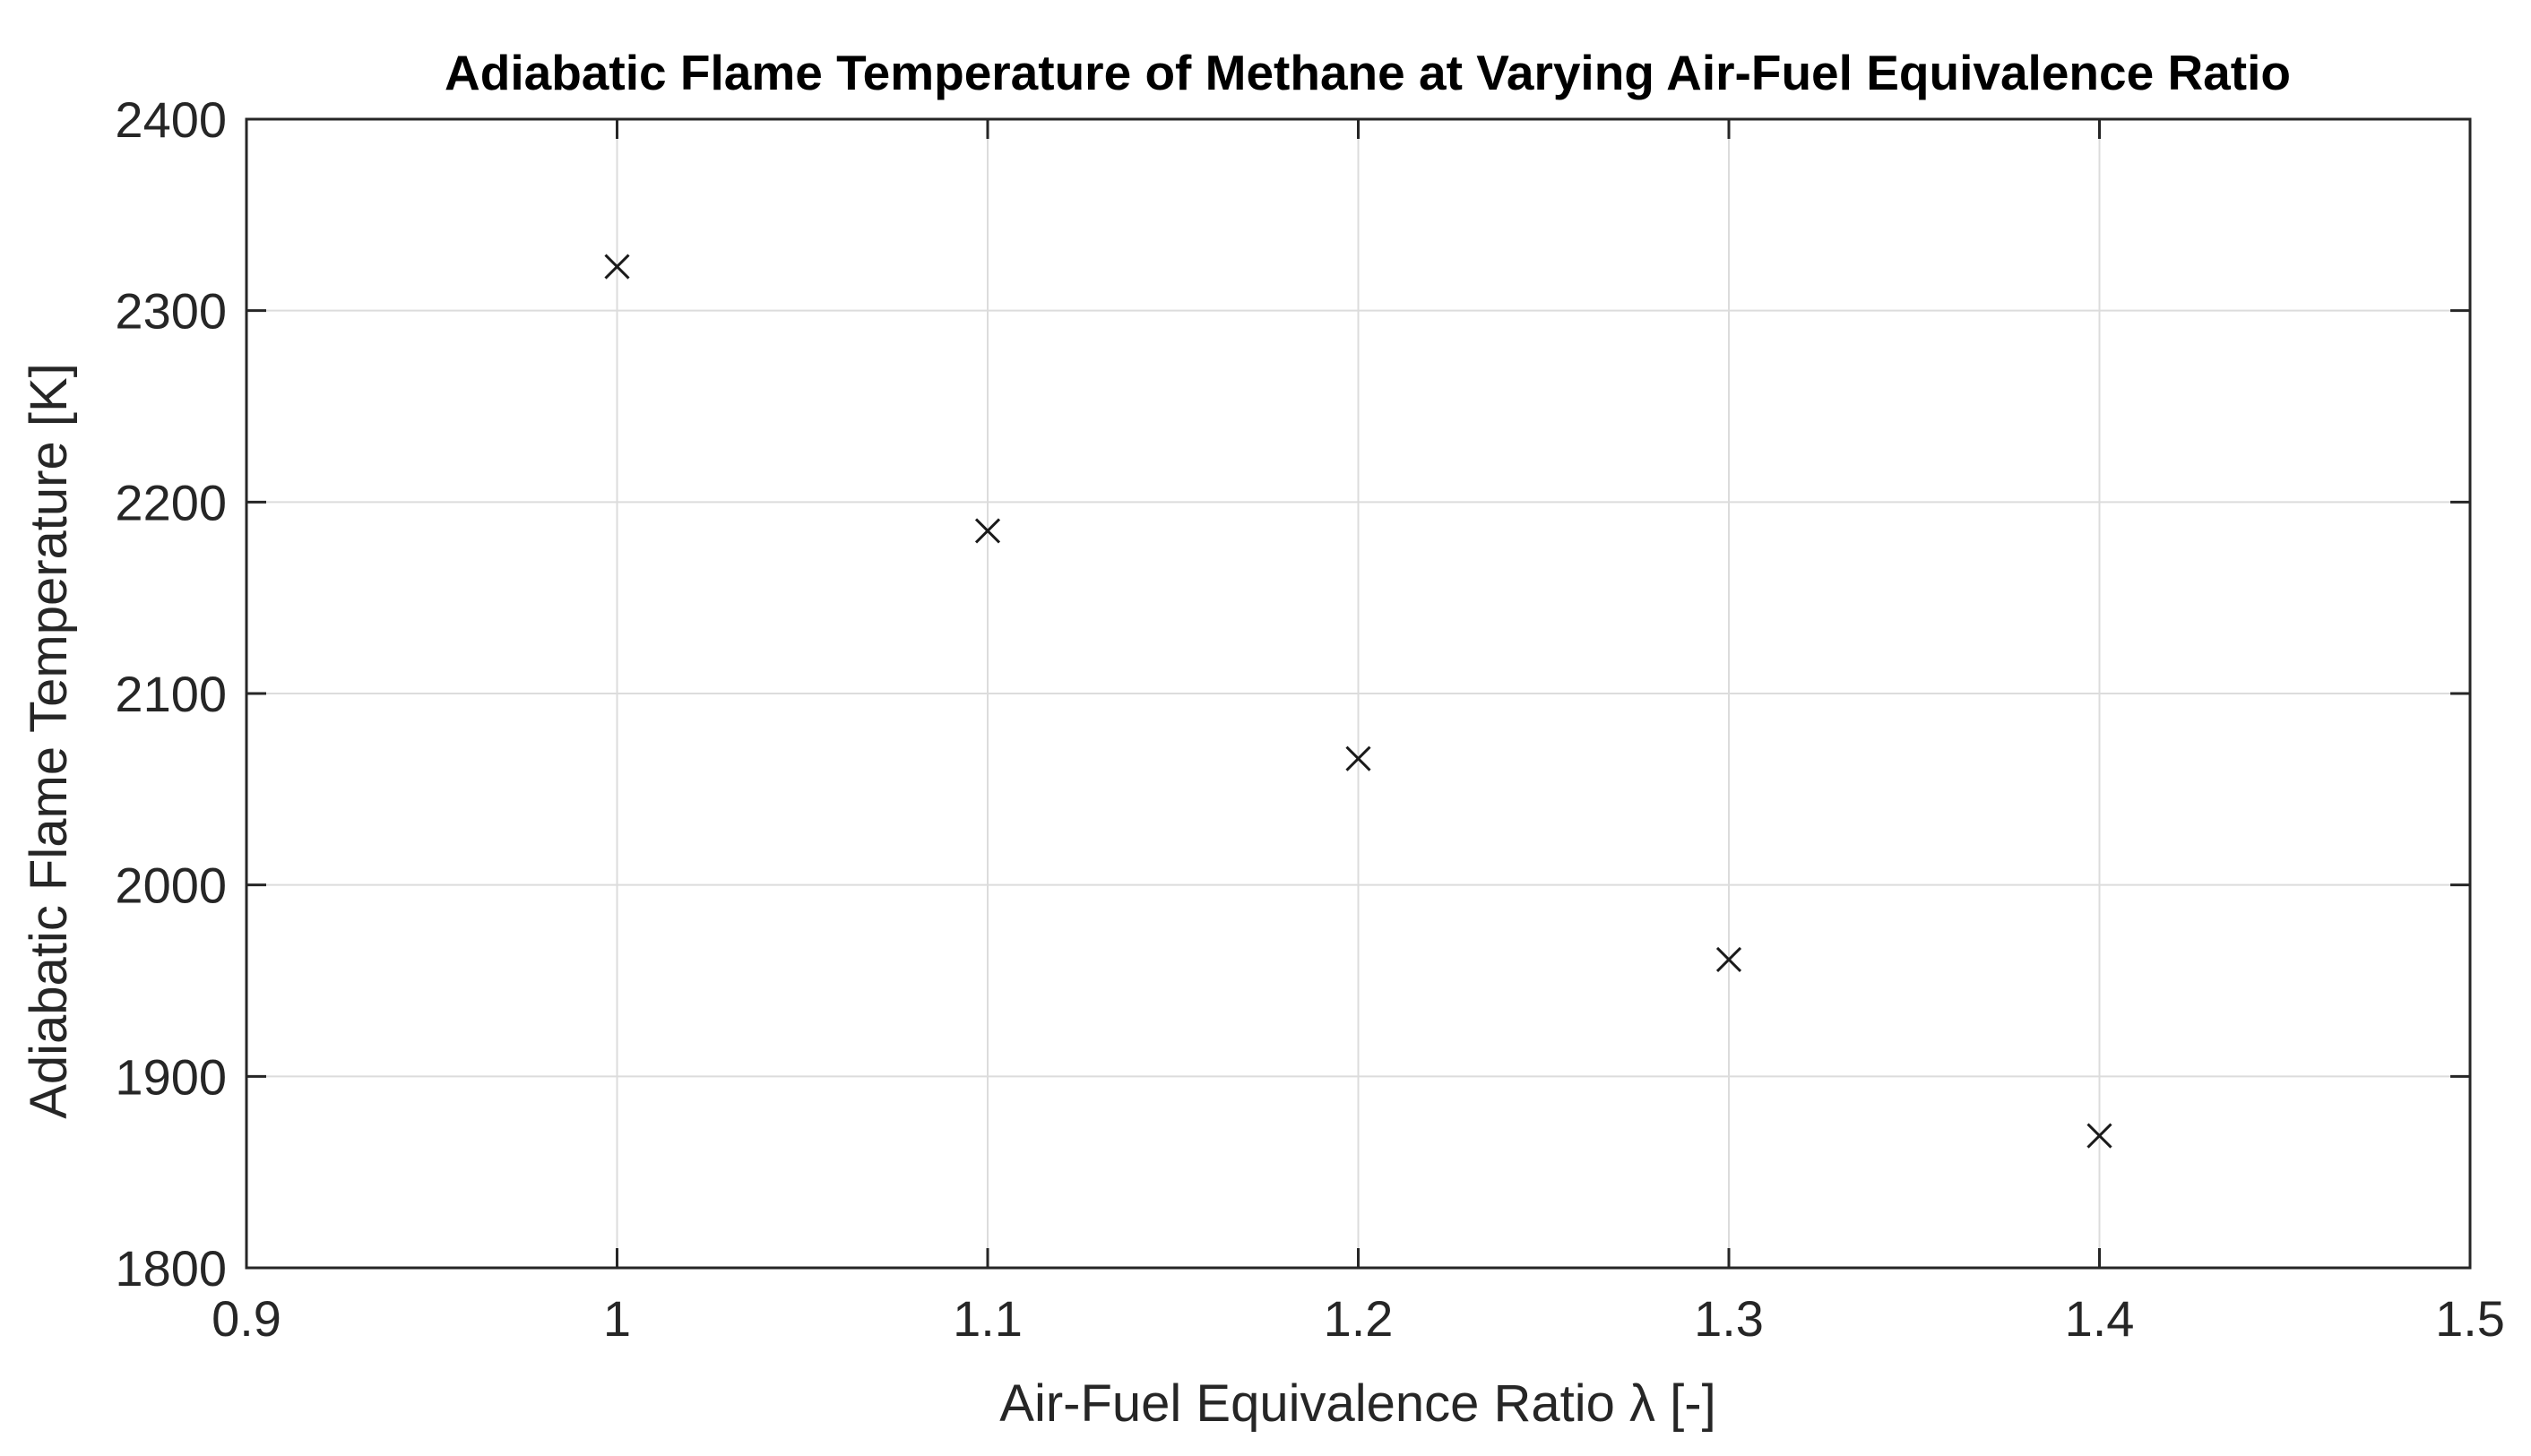  I want to click on x-tick-label: 1.4, so click(2100, 1319).